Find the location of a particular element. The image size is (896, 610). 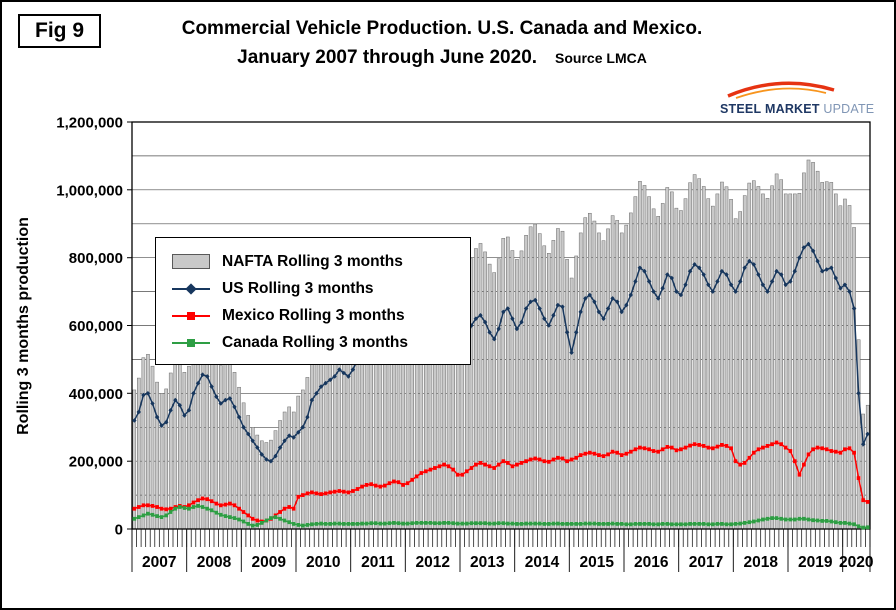

logo-text: STEEL MARKET UPDATE is located at coordinates (797, 109).